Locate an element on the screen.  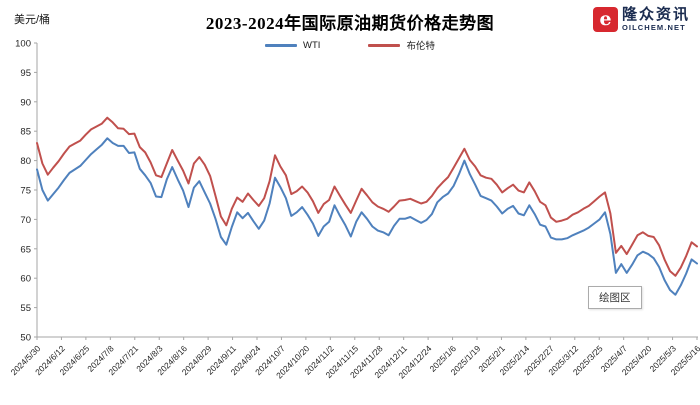
legend-item-wti: WTI is located at coordinates (292, 45).